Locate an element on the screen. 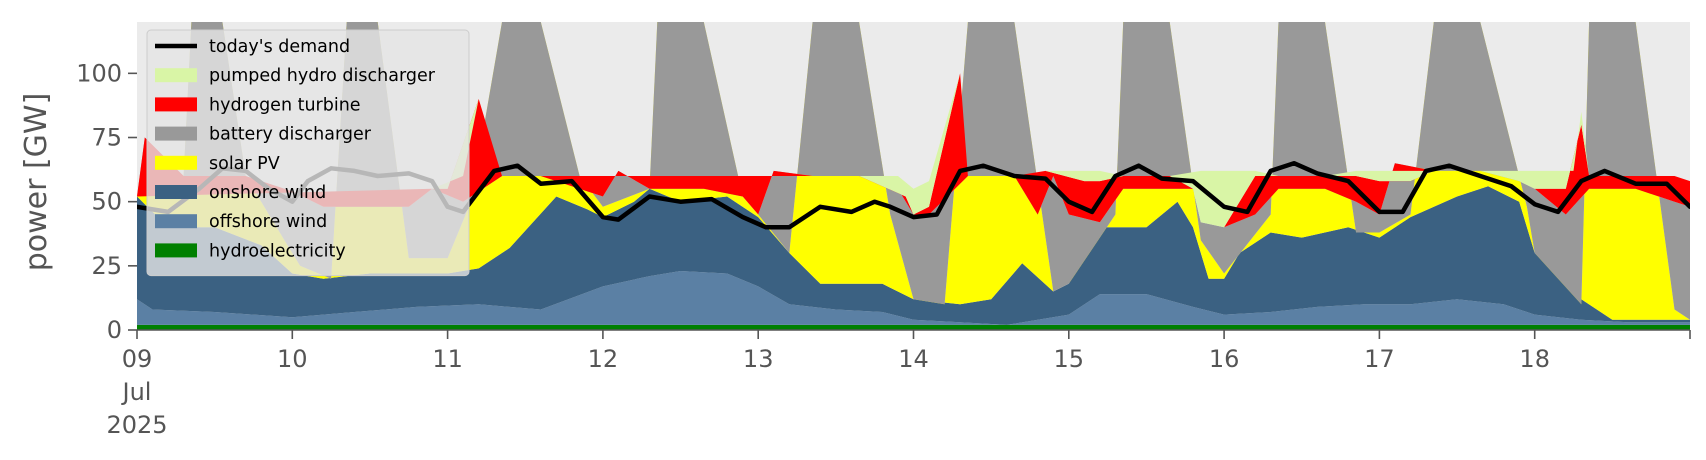 The height and width of the screenshot is (460, 1706). y-axis-title: power [GW] is located at coordinates (36, 182).